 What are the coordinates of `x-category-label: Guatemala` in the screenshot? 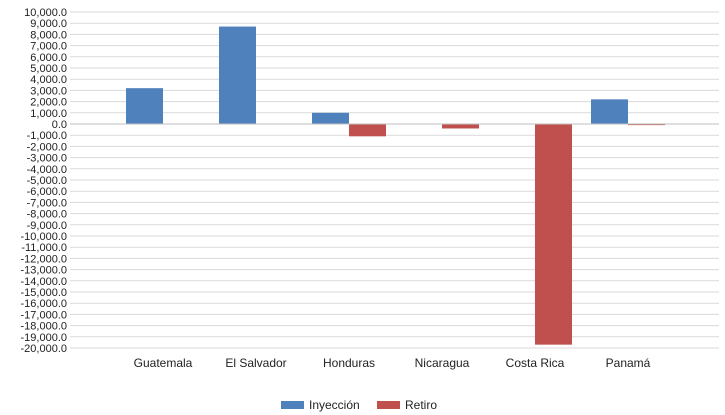 It's located at (163, 363).